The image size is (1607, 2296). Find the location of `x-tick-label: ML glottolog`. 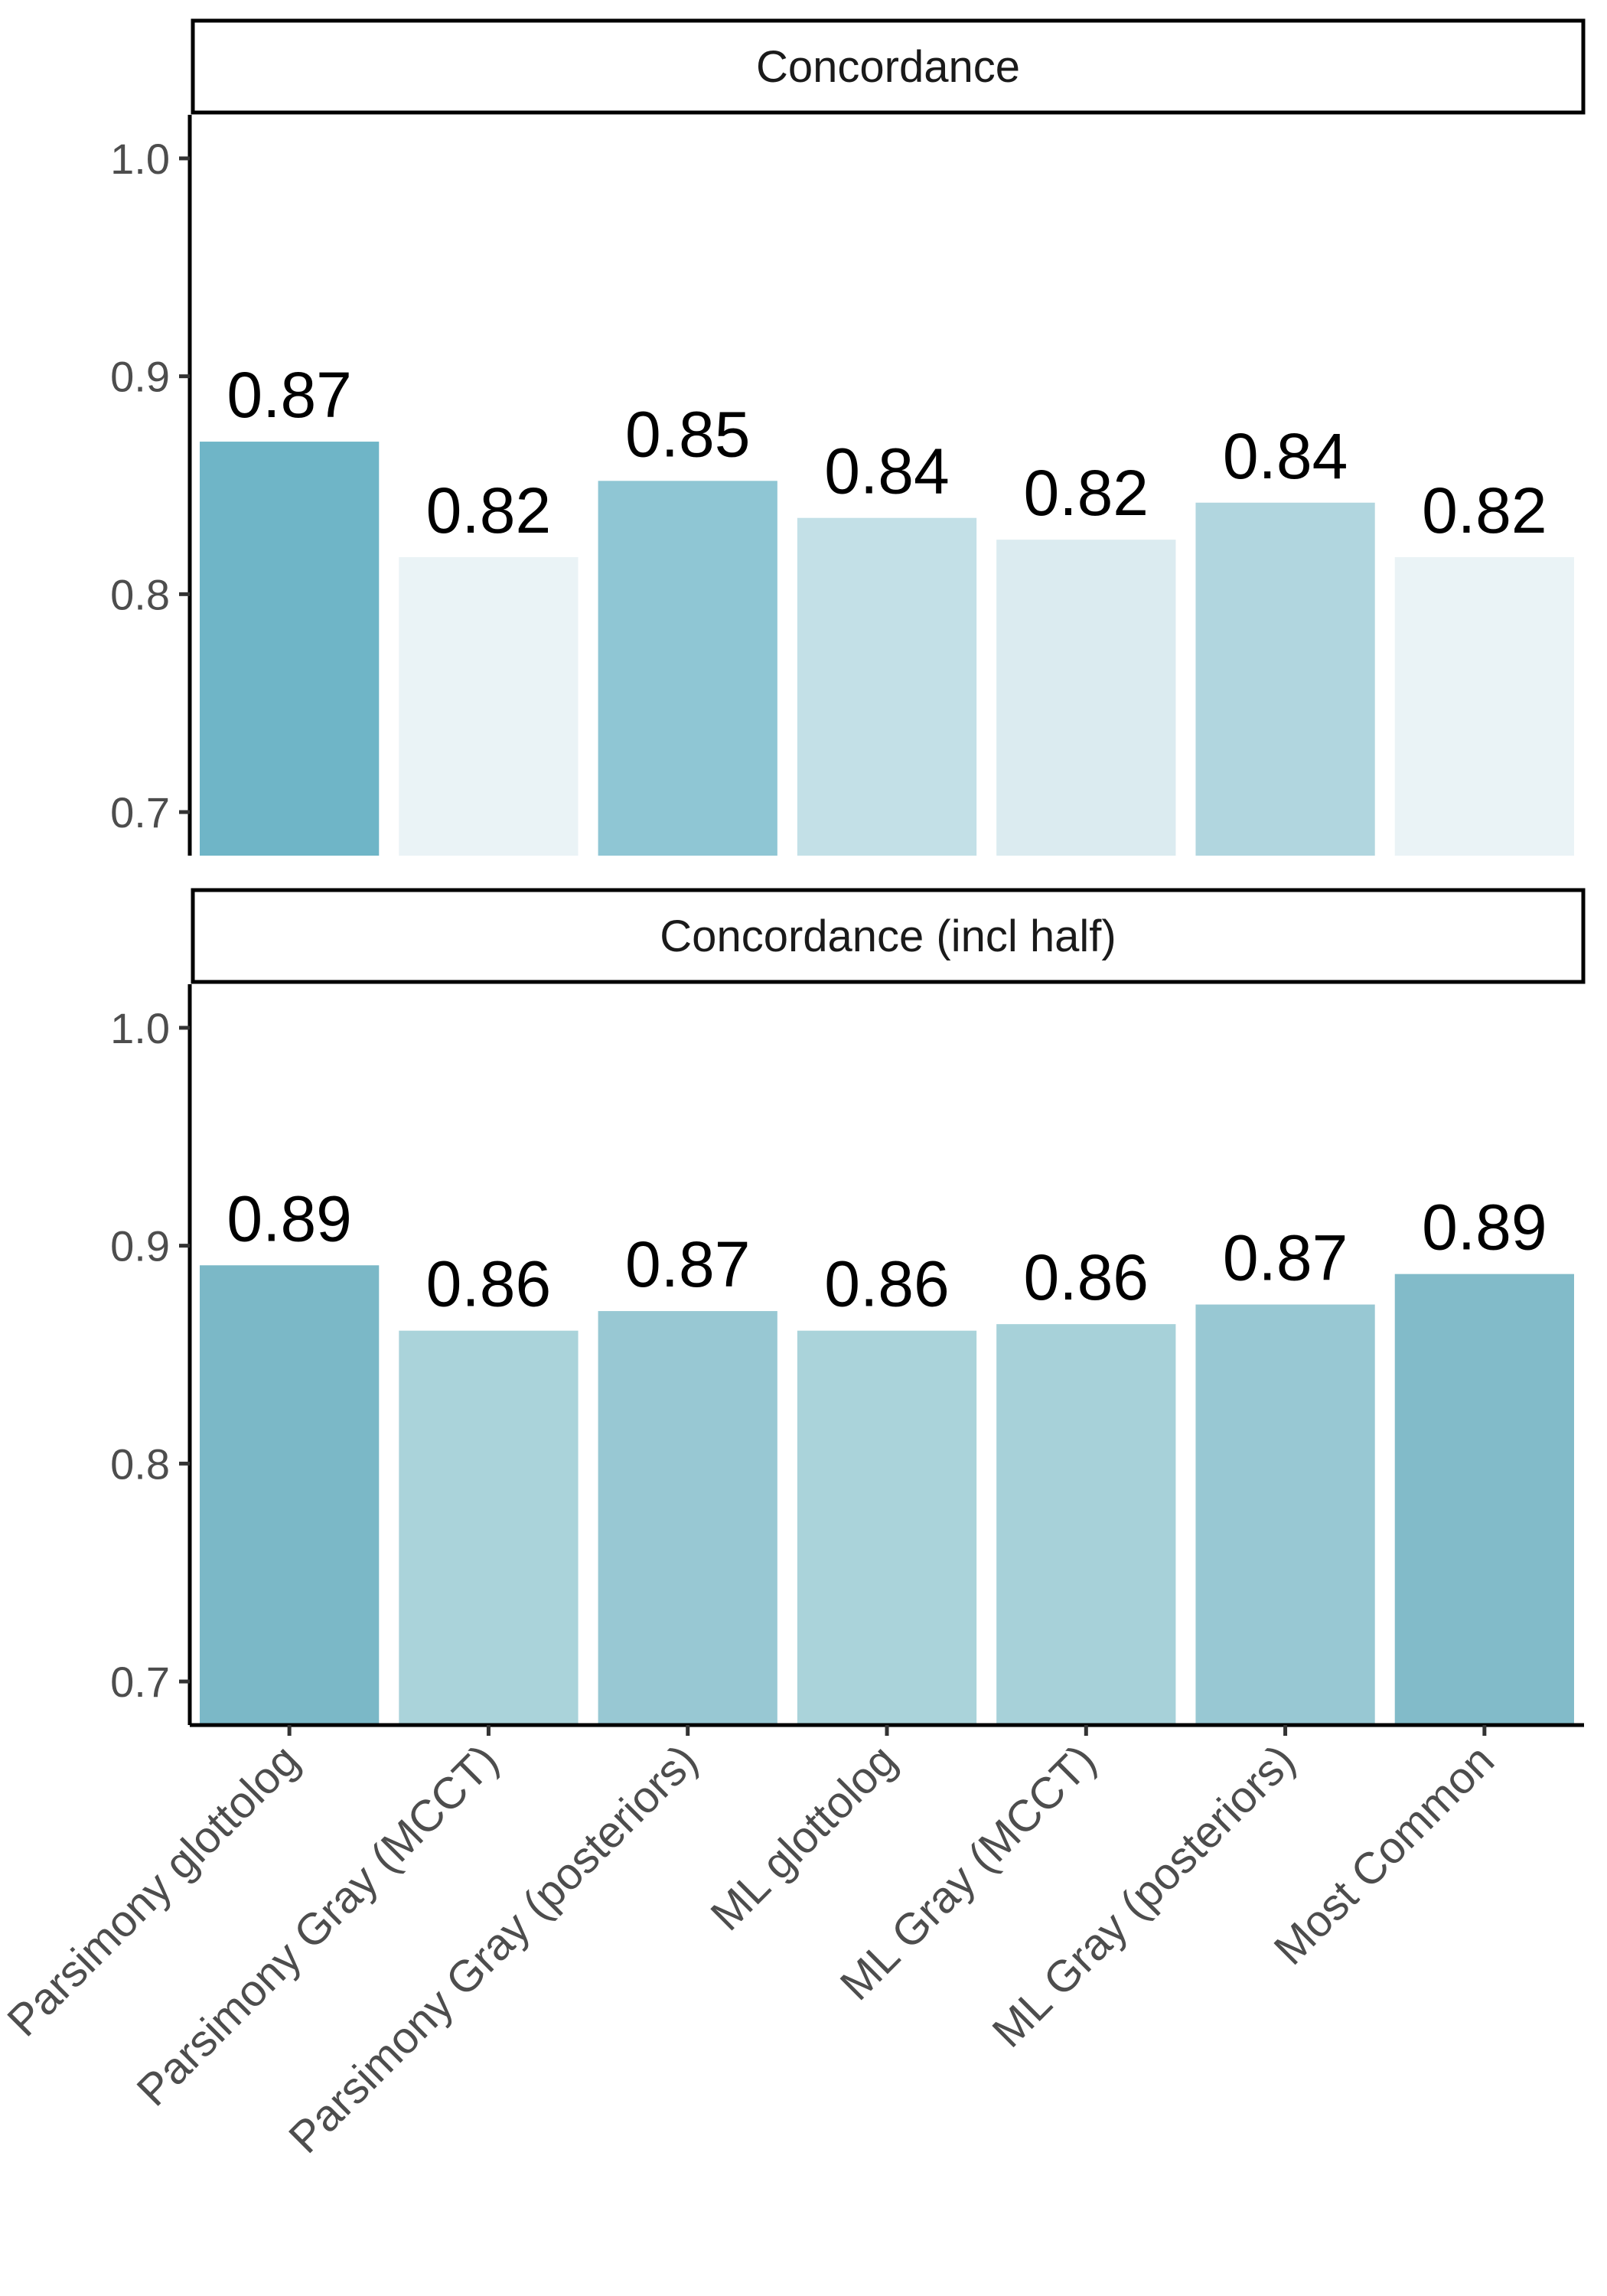

x-tick-label: ML glottolog is located at coordinates (803, 1837).